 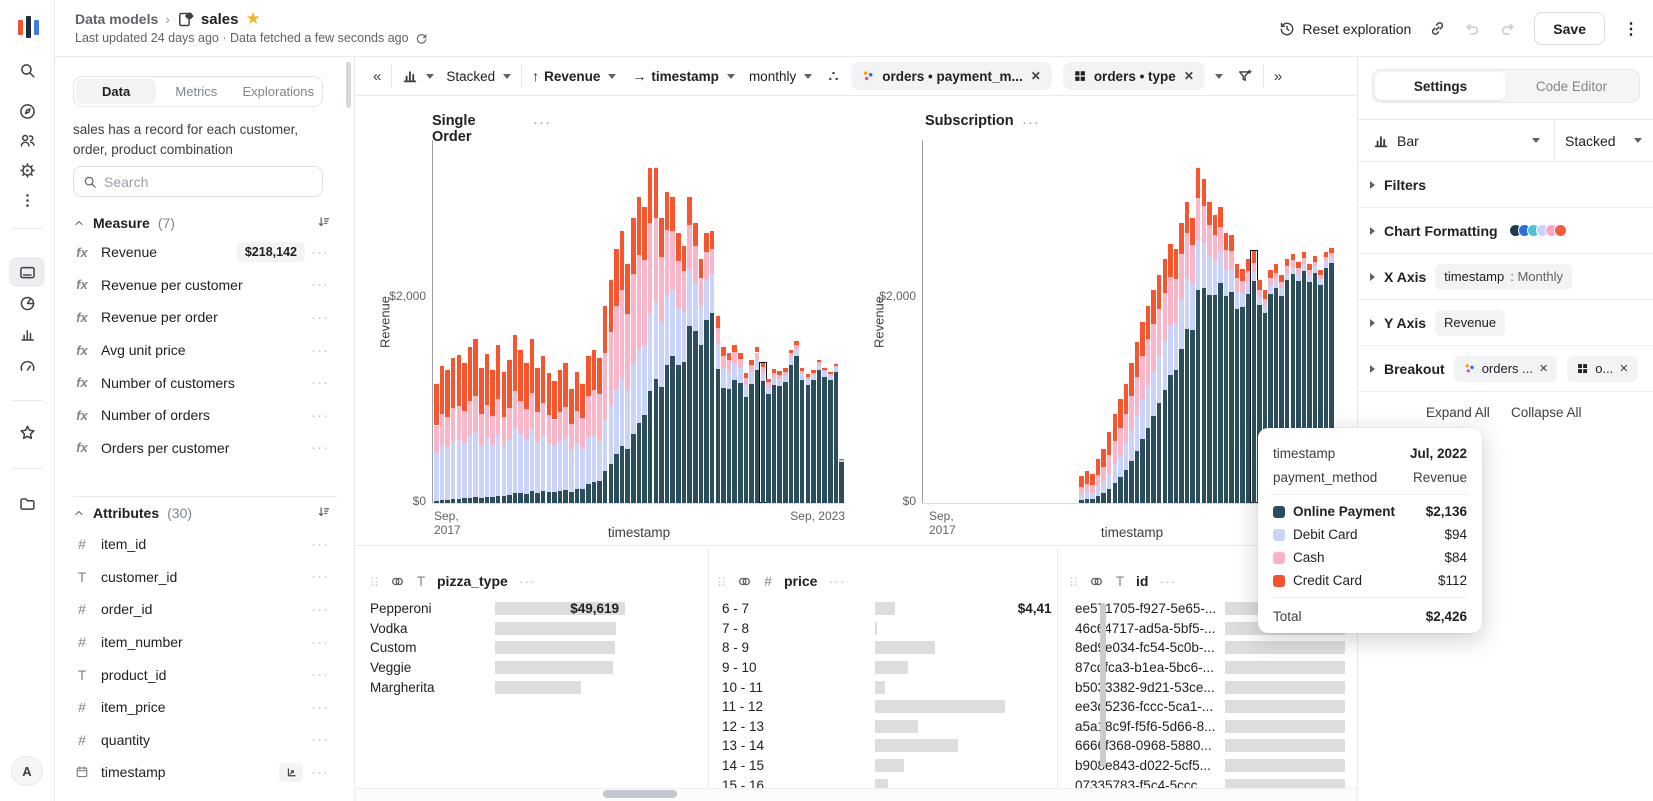 What do you see at coordinates (1505, 185) in the screenshot?
I see `section-filters: Filters` at bounding box center [1505, 185].